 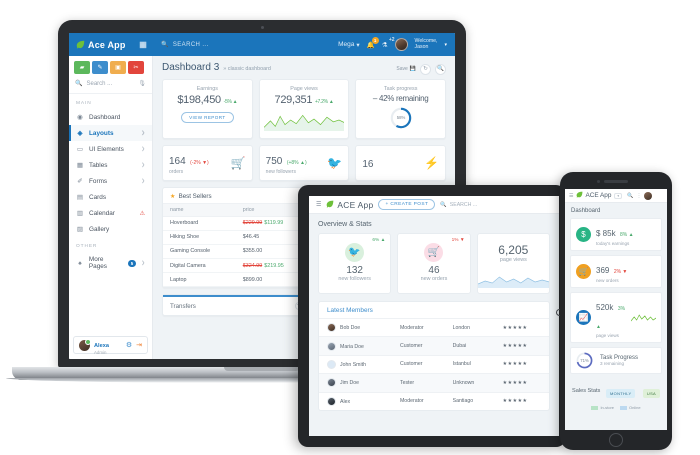 I want to click on table-row: John Smith Customer Istanbul ★★★★★, so click(x=434, y=364).